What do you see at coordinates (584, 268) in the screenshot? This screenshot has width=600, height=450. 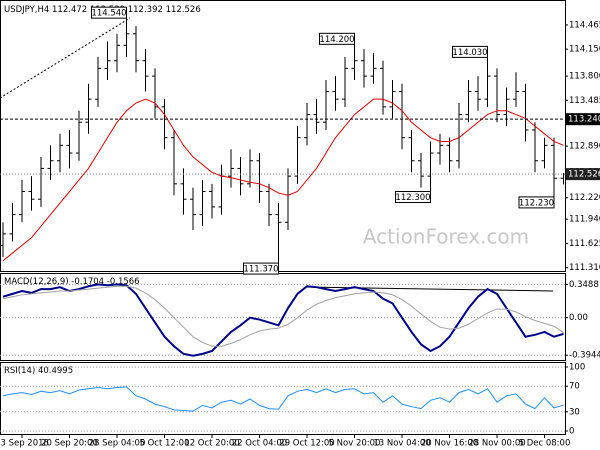 I see `y-tick-label: 111.310` at bounding box center [584, 268].